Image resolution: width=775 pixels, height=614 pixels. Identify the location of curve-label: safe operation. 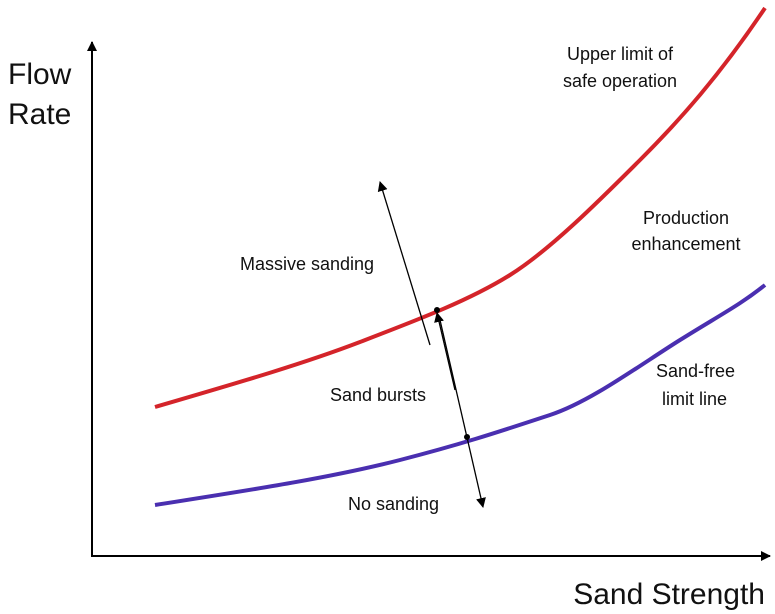
(620, 81).